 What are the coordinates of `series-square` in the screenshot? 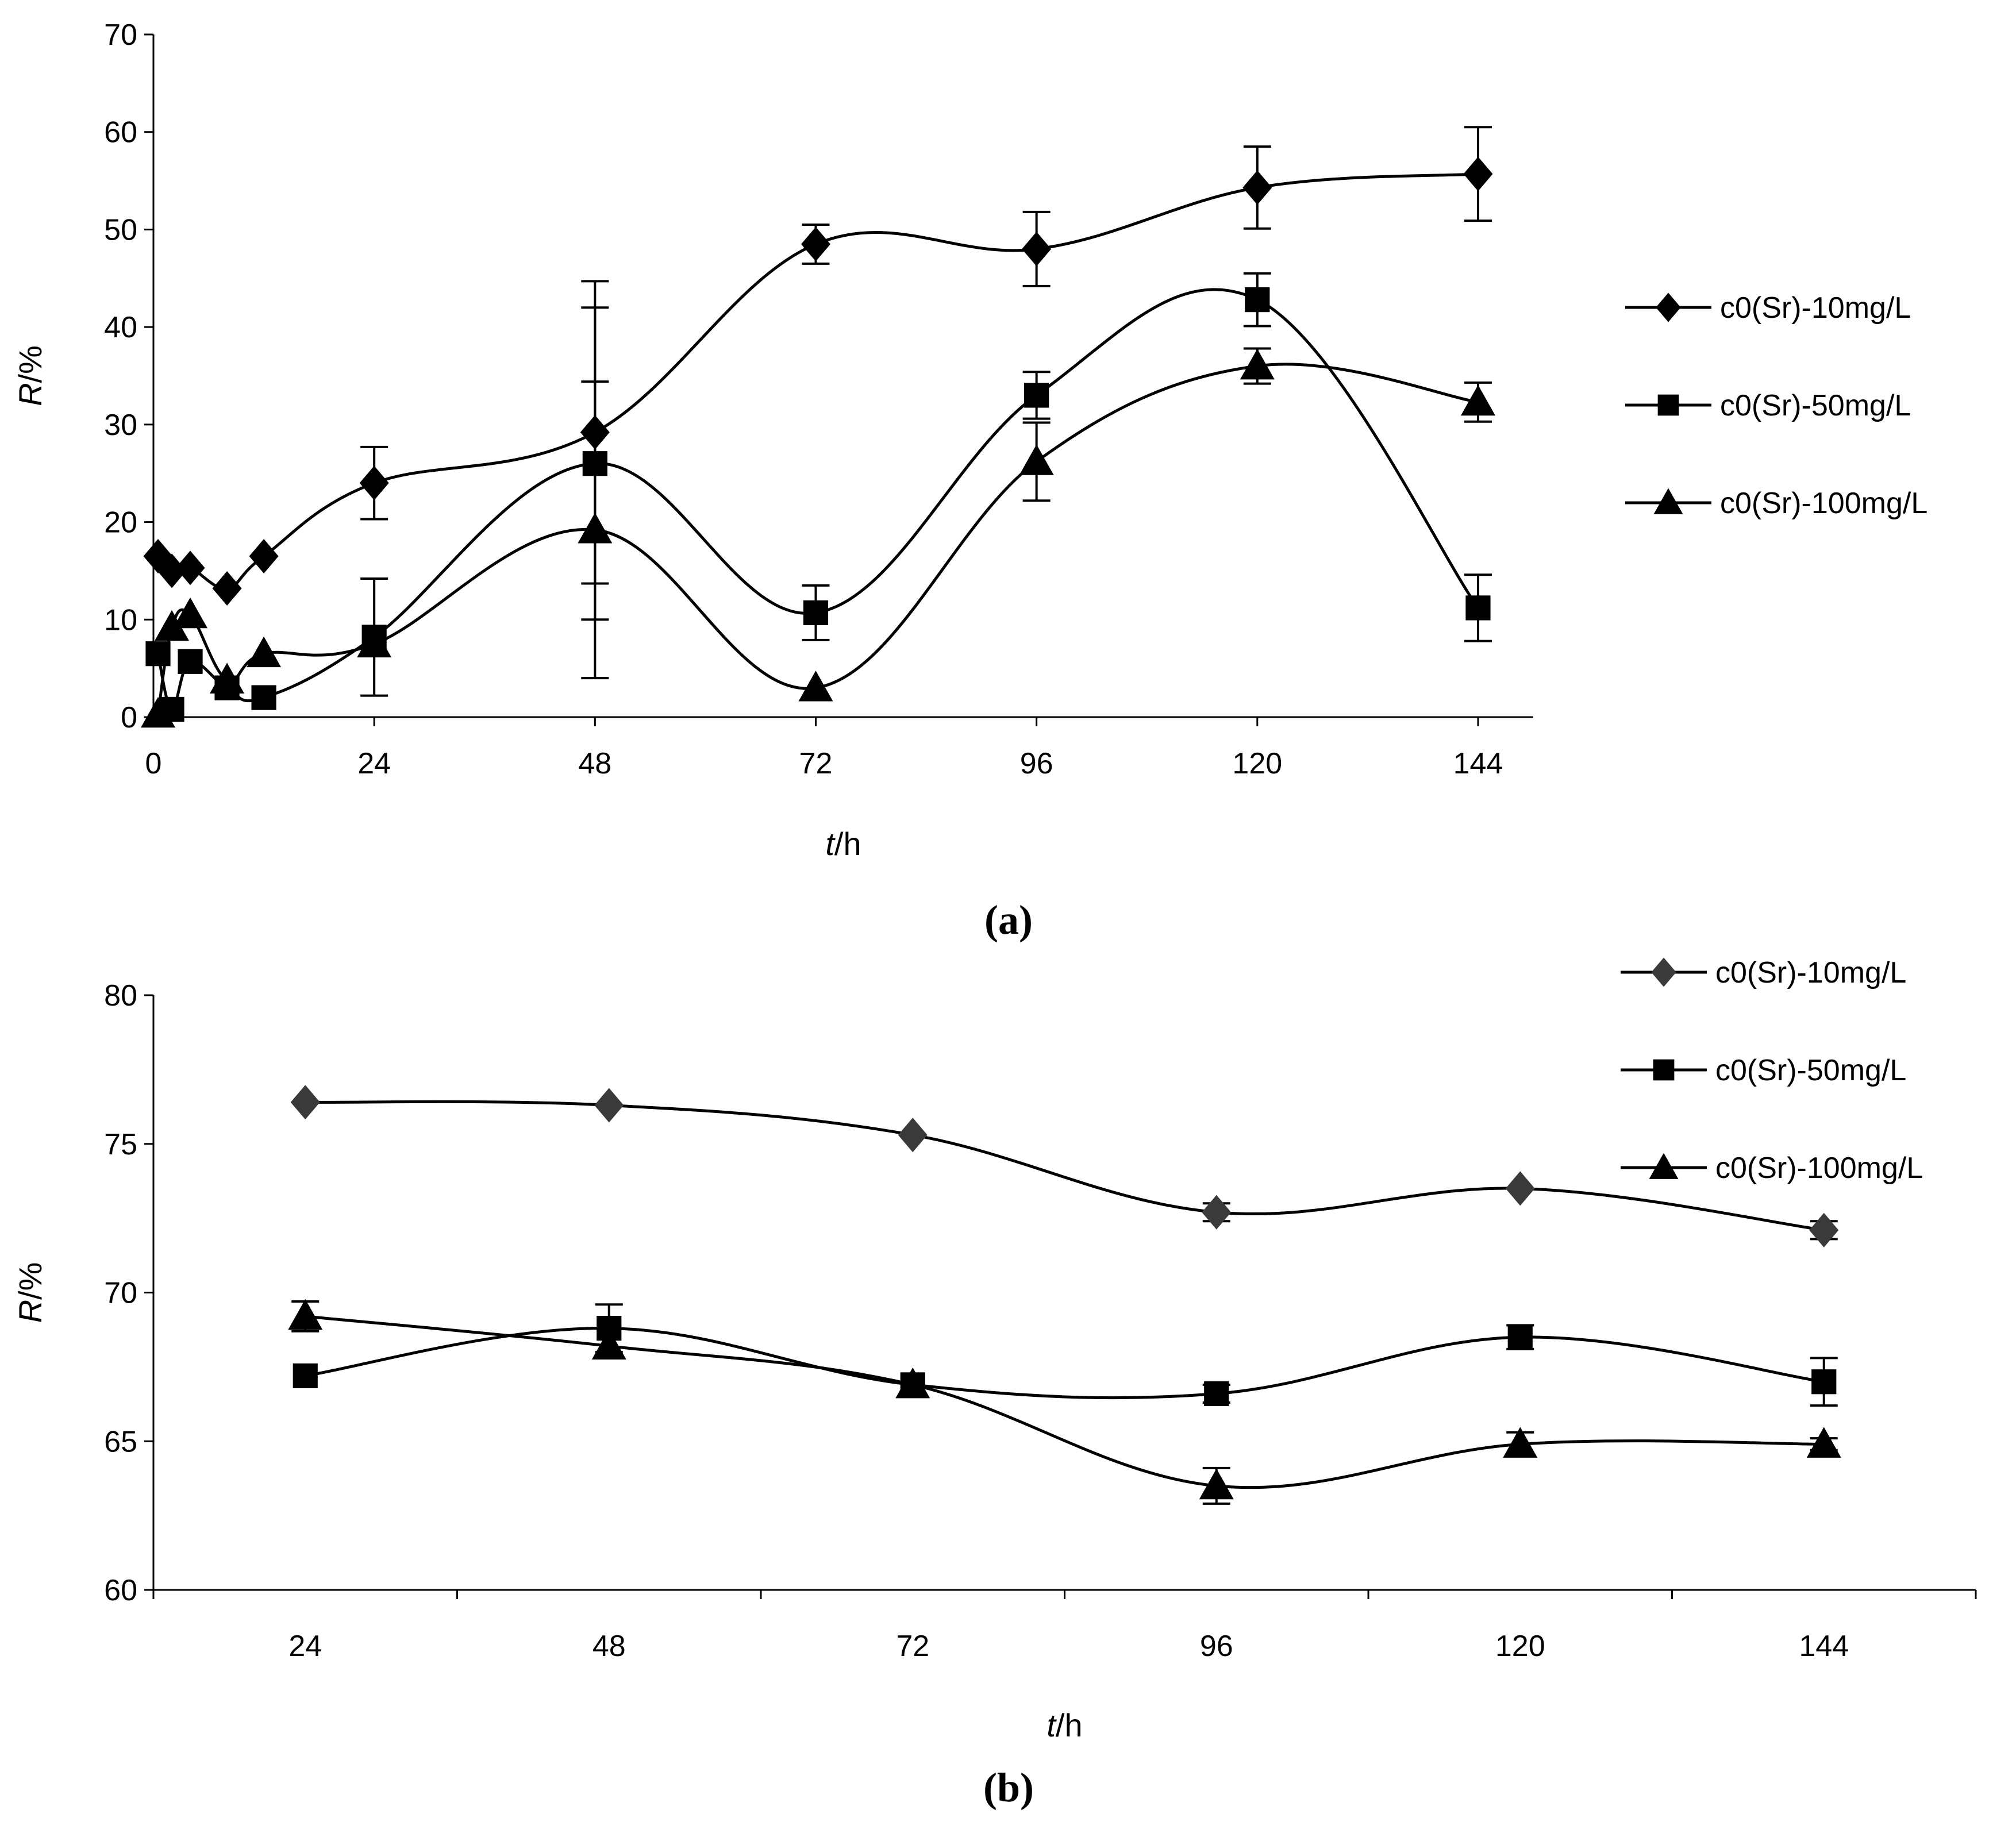 It's located at (1066, 1355).